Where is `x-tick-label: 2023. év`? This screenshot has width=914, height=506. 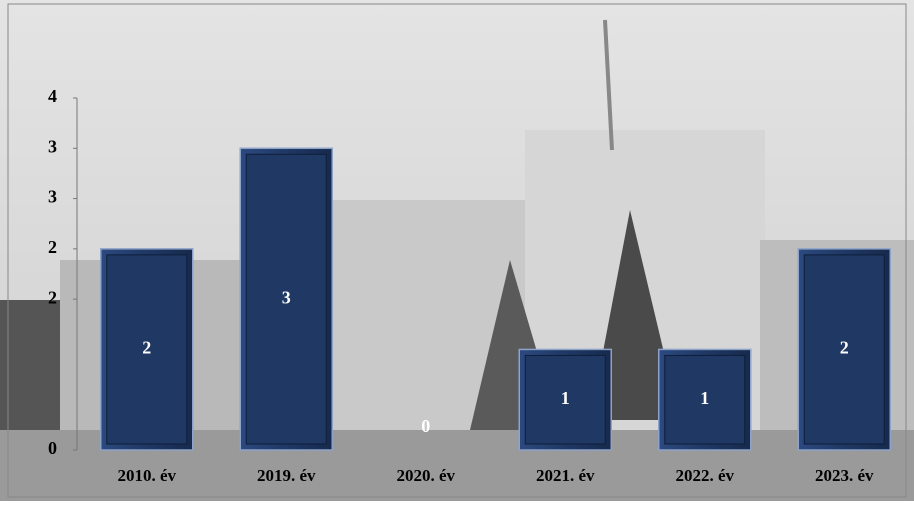
x-tick-label: 2023. év is located at coordinates (844, 475).